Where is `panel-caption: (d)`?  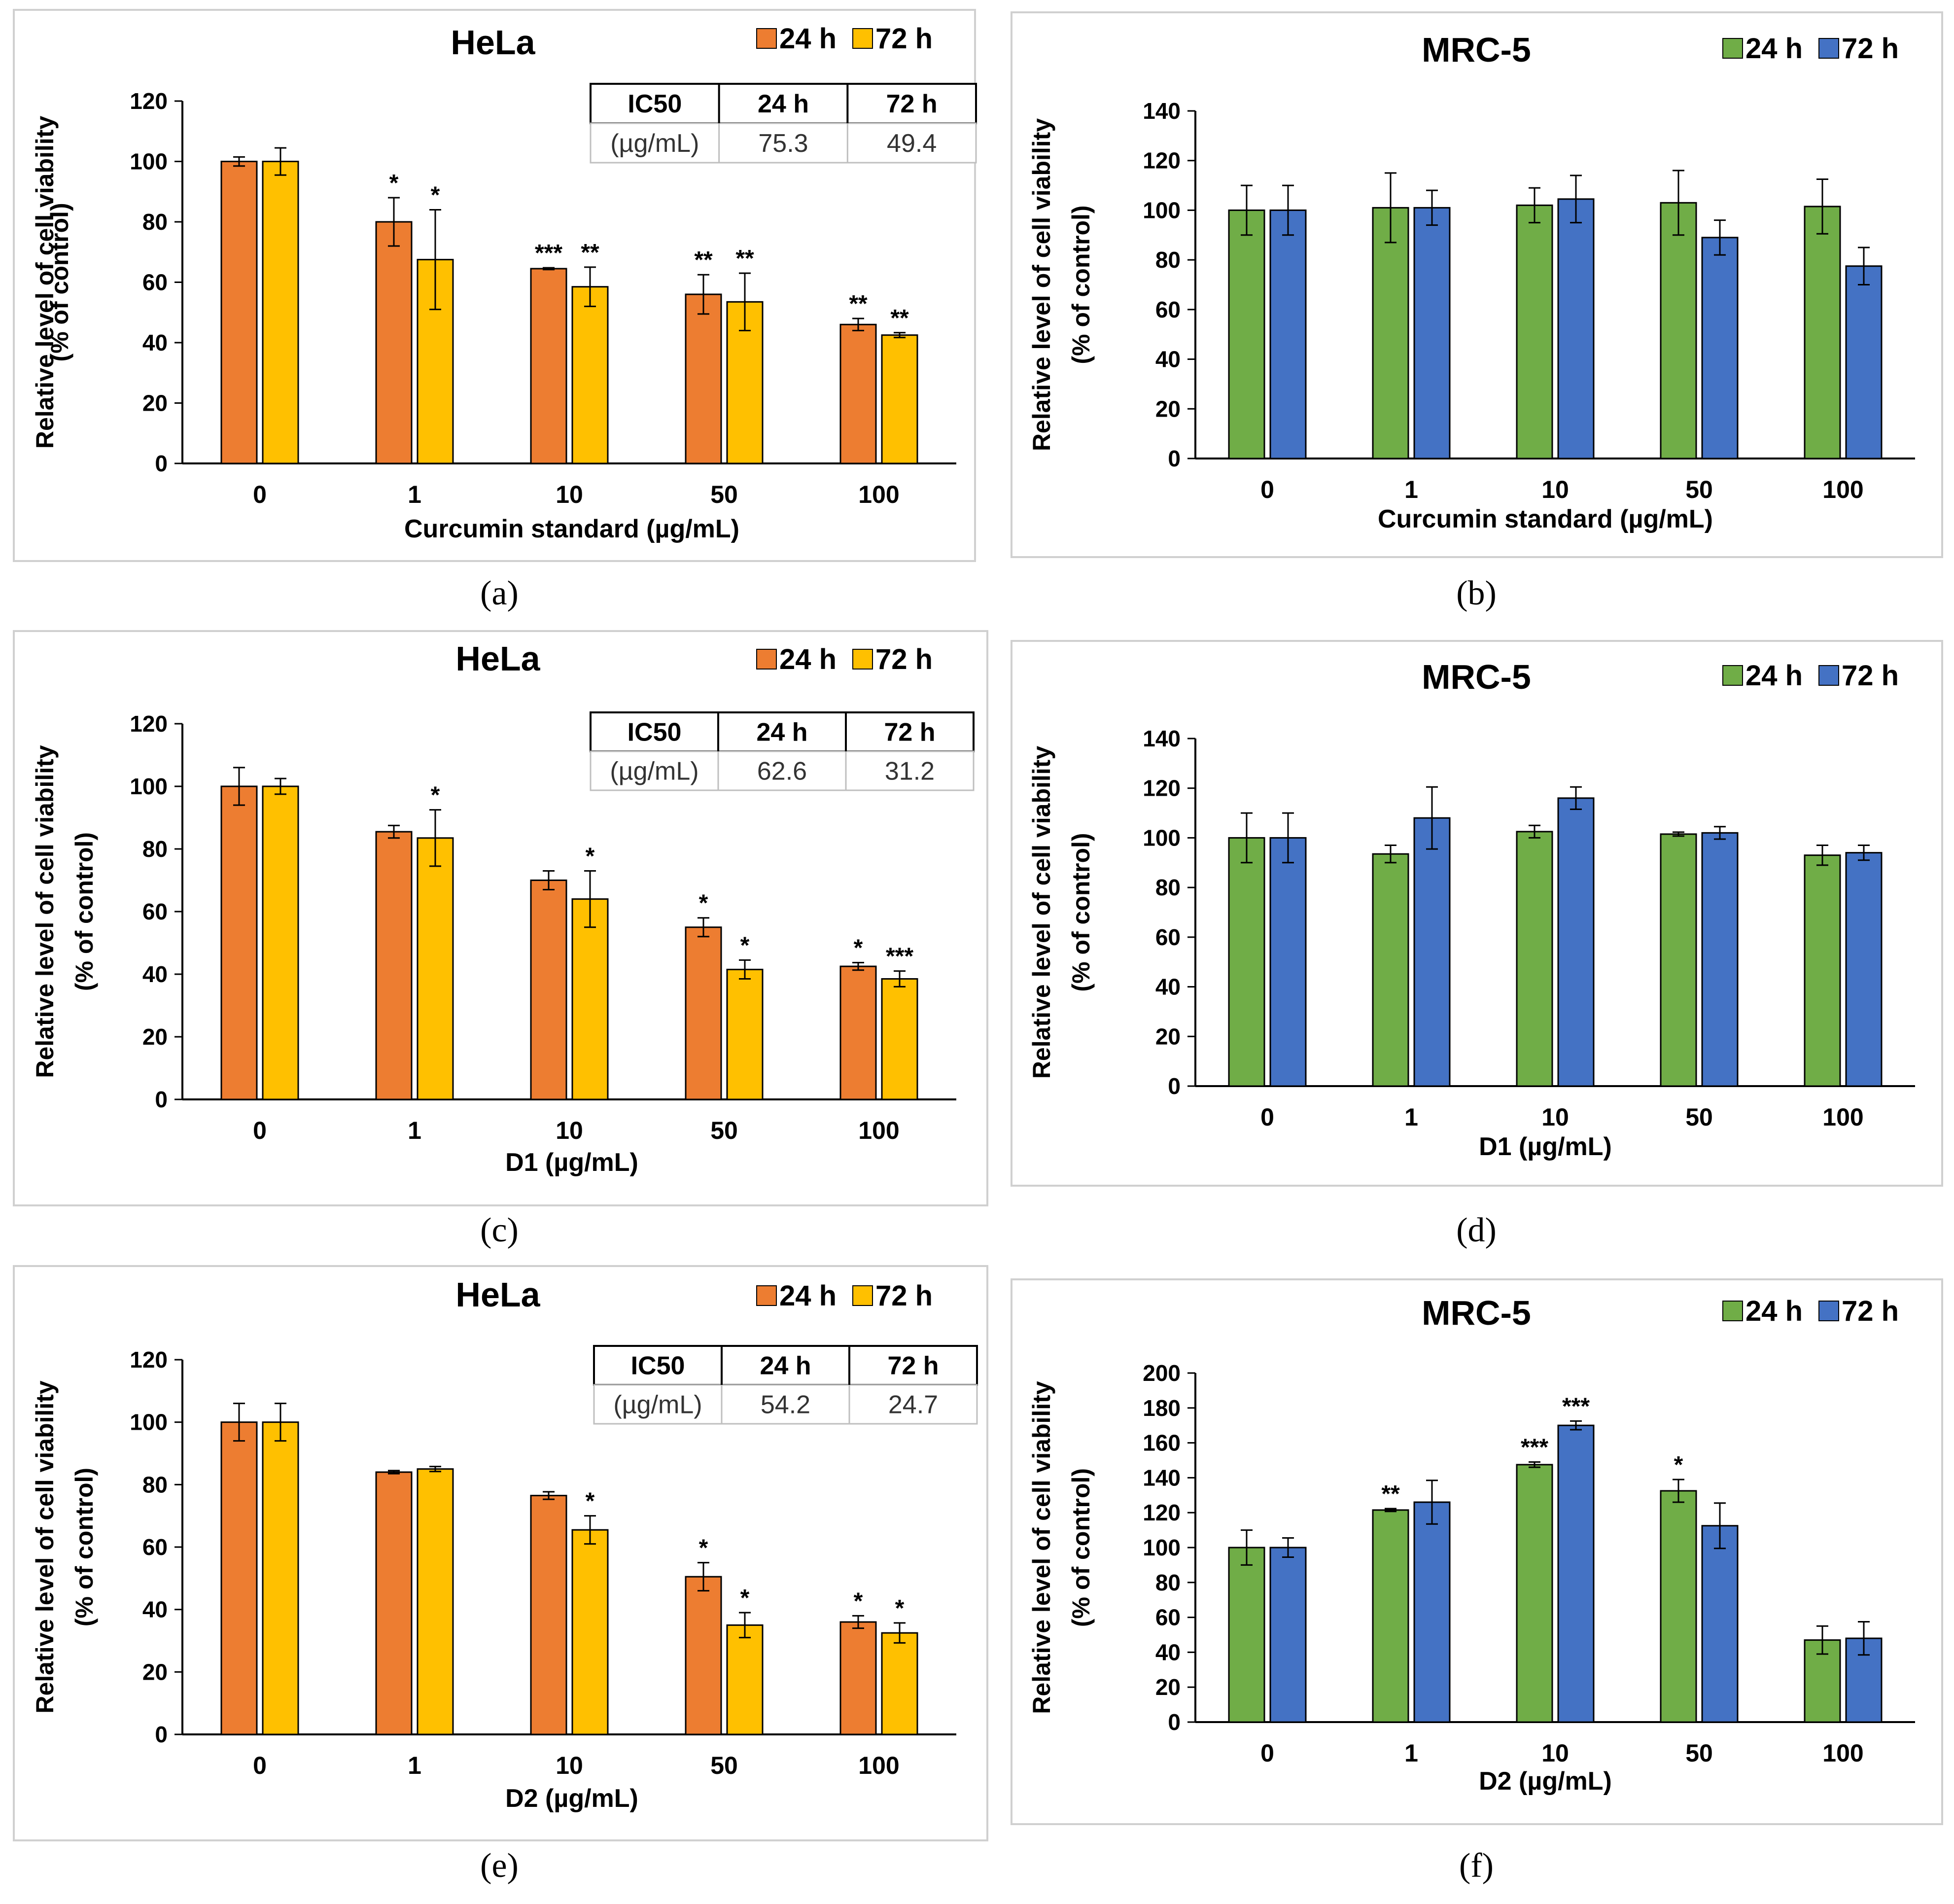
panel-caption: (d) is located at coordinates (1476, 1230).